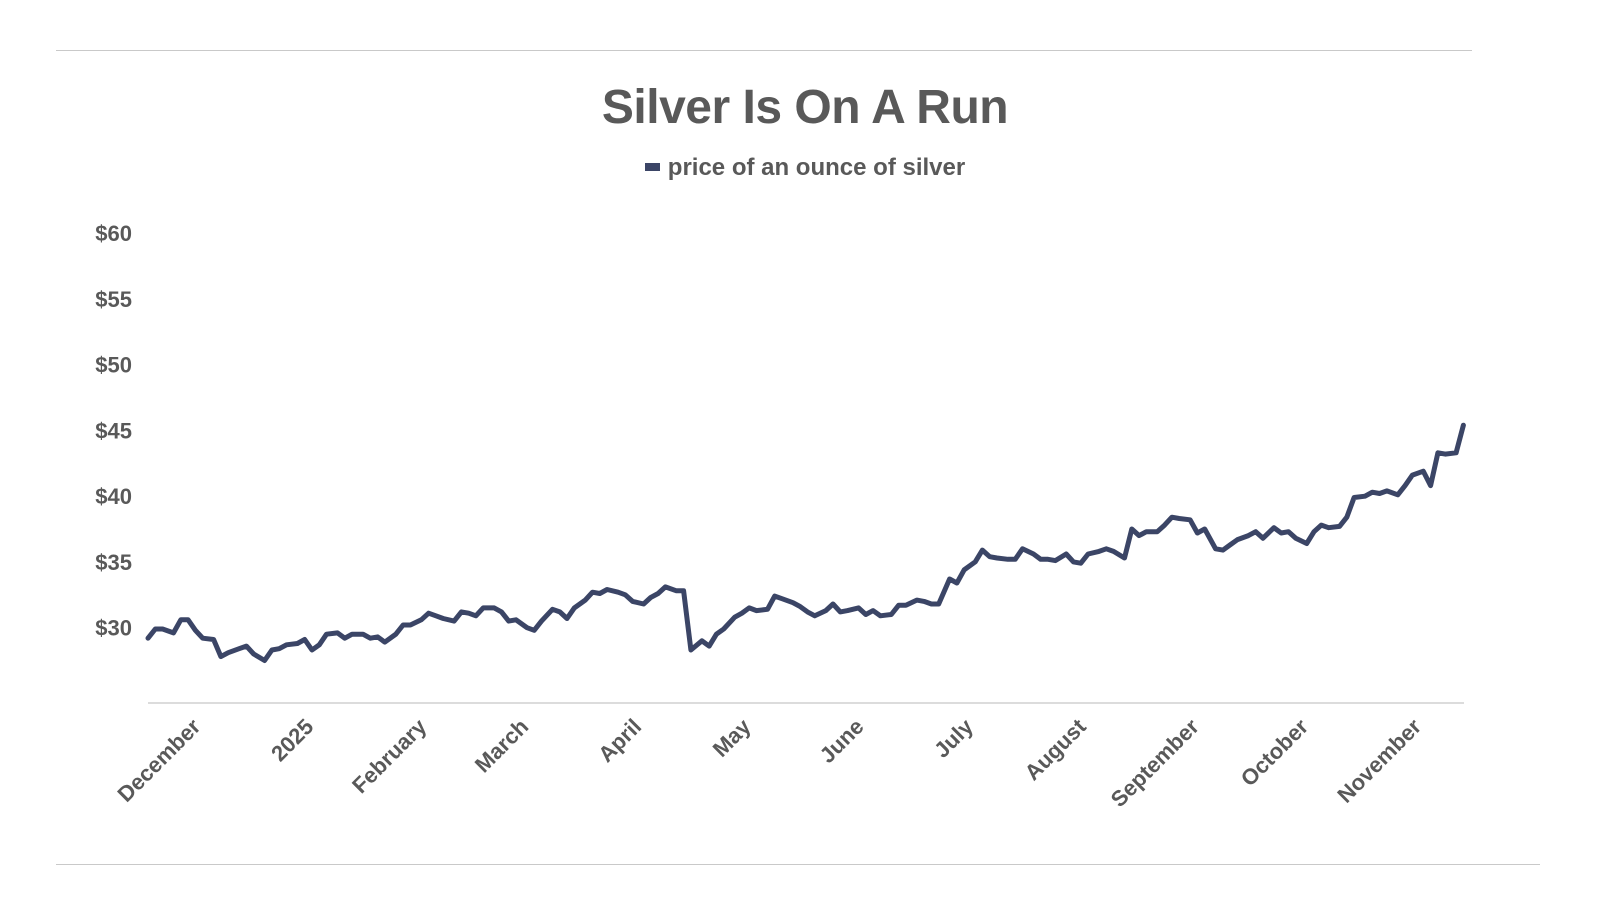 This screenshot has width=1600, height=900. I want to click on y-tick-label: $30, so click(113, 628).